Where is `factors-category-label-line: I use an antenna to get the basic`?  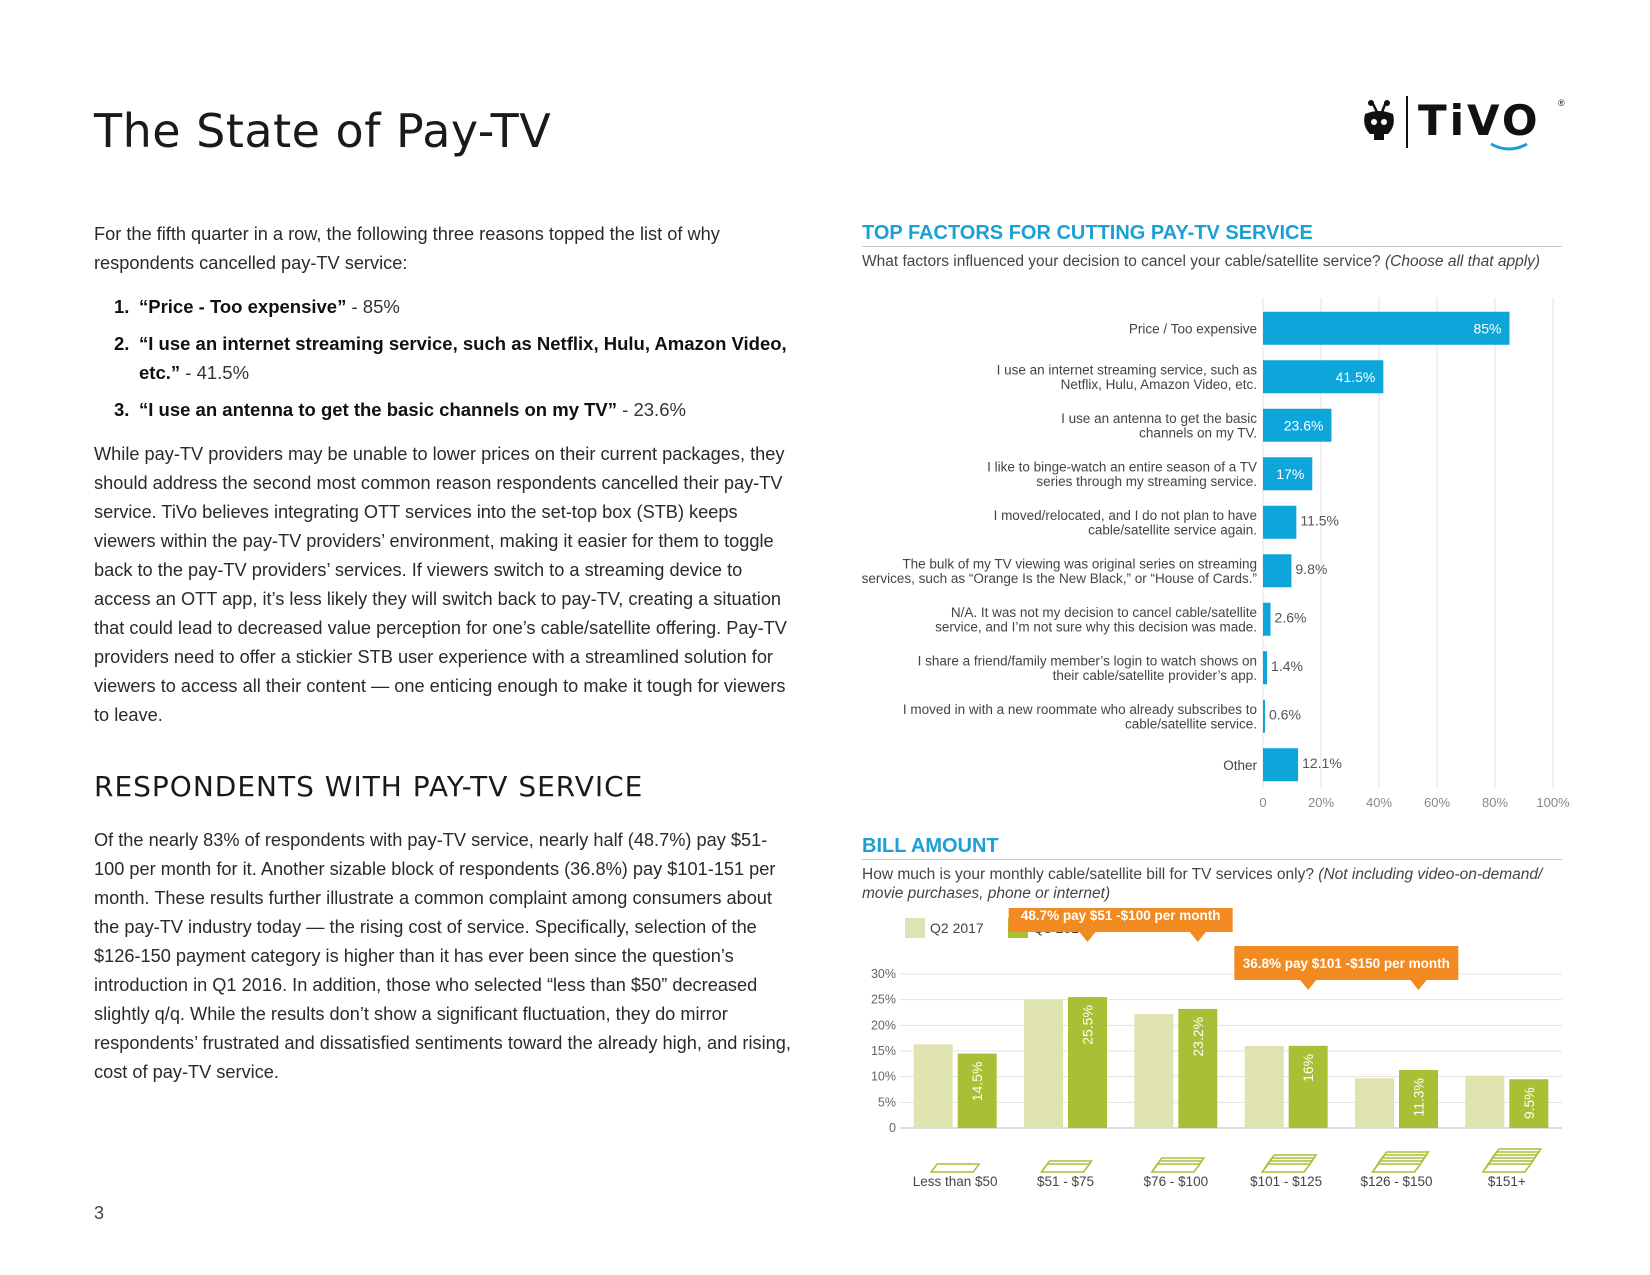 factors-category-label-line: I use an antenna to get the basic is located at coordinates (1159, 418).